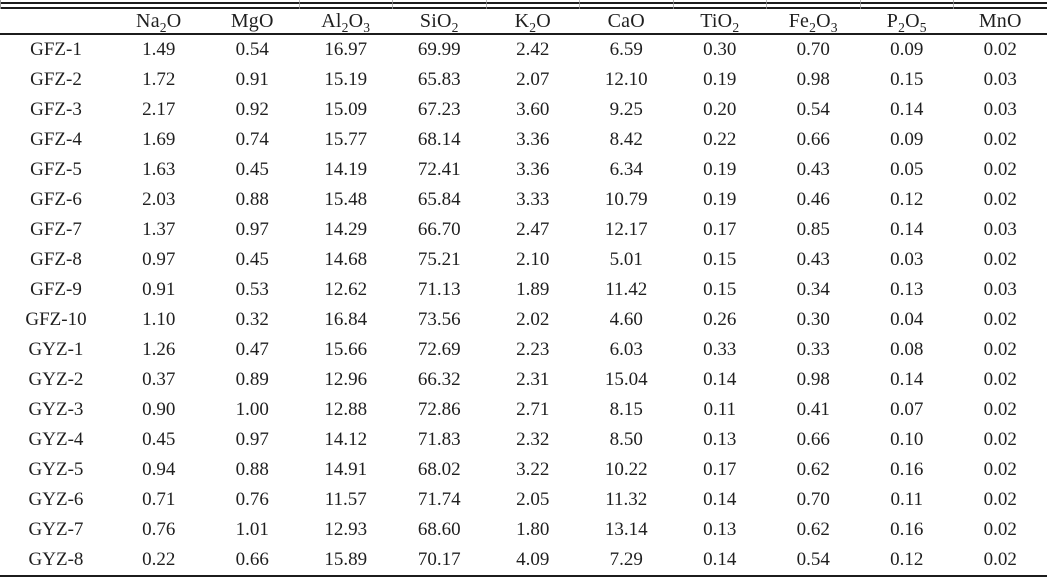 The height and width of the screenshot is (583, 1047). Describe the element at coordinates (907, 259) in the screenshot. I see `value-cell-p2o5: 0.03` at that location.